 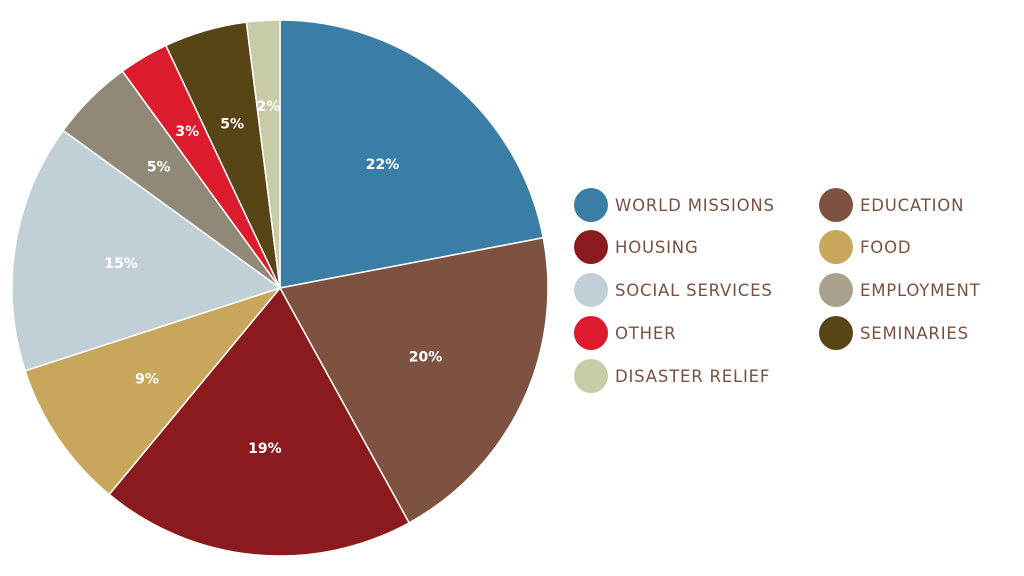 I want to click on legend-label: SEMINARIES, so click(x=914, y=333).